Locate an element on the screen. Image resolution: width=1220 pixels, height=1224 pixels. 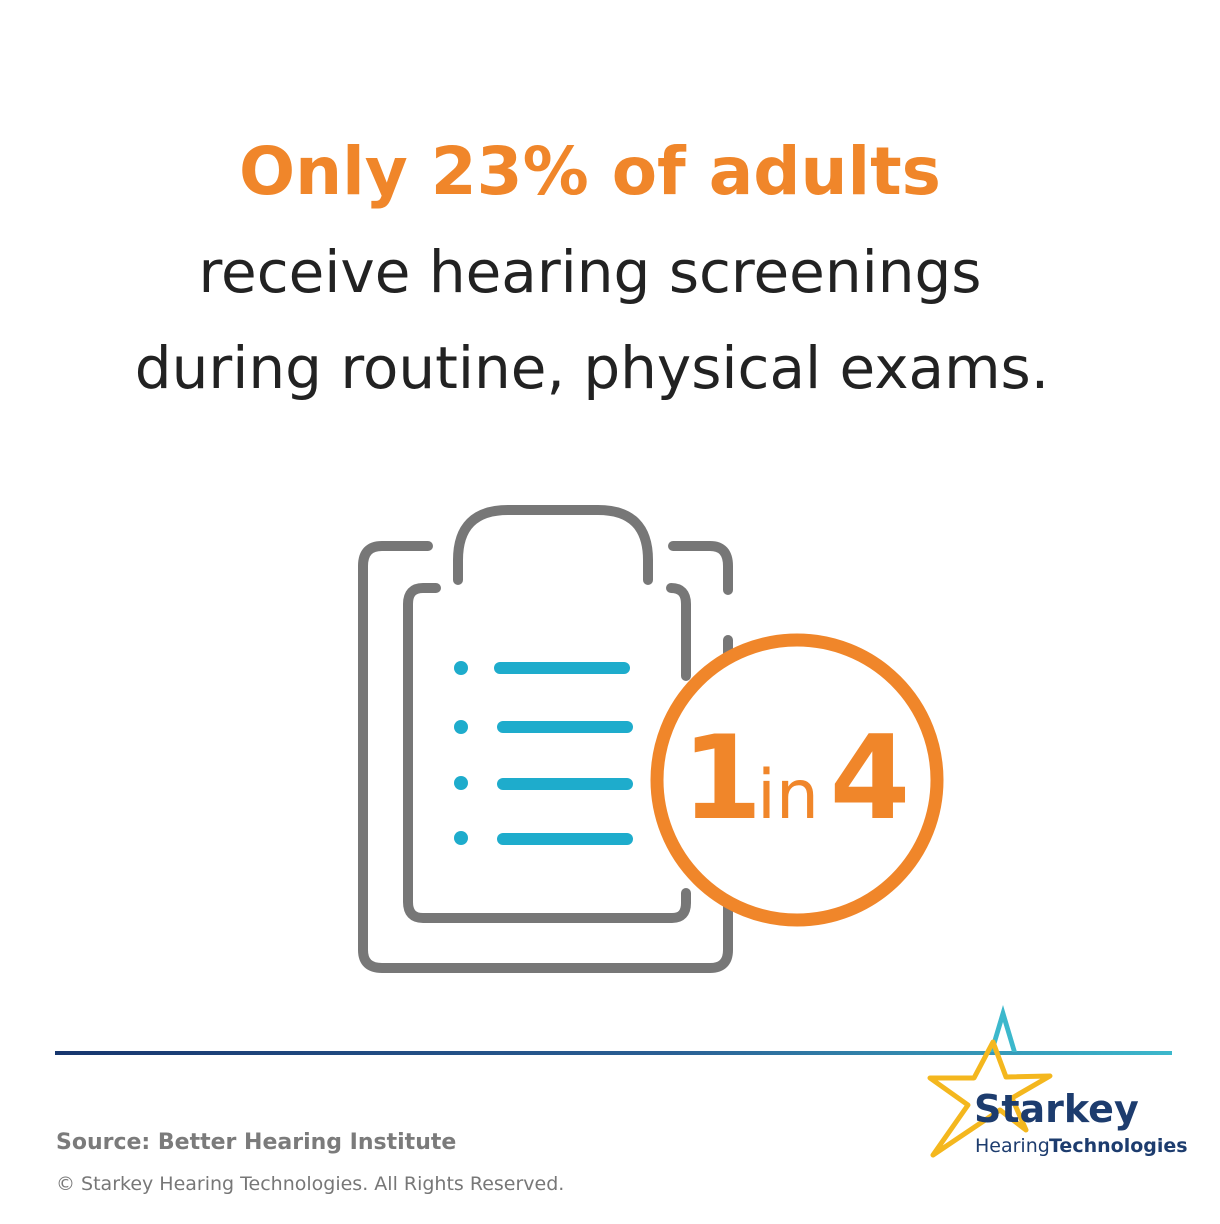
checklist-dots is located at coordinates (461, 753).